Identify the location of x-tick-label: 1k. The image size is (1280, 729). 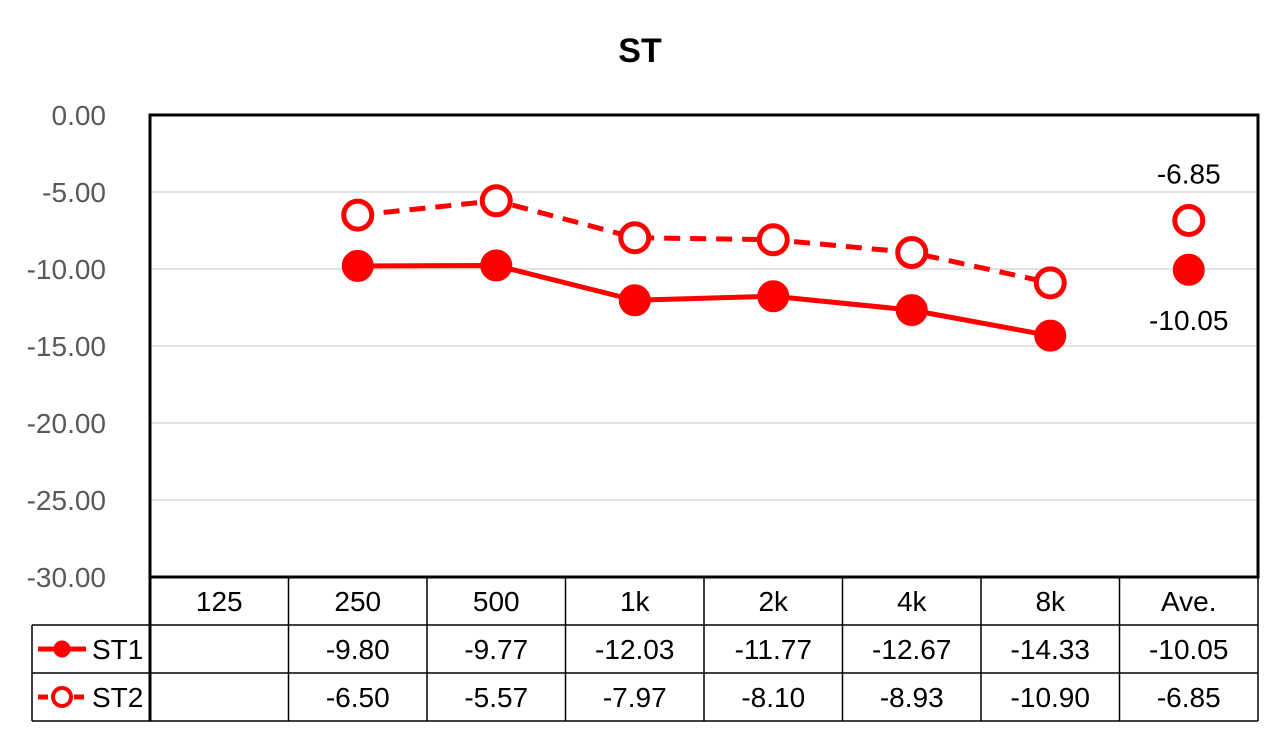
(635, 601).